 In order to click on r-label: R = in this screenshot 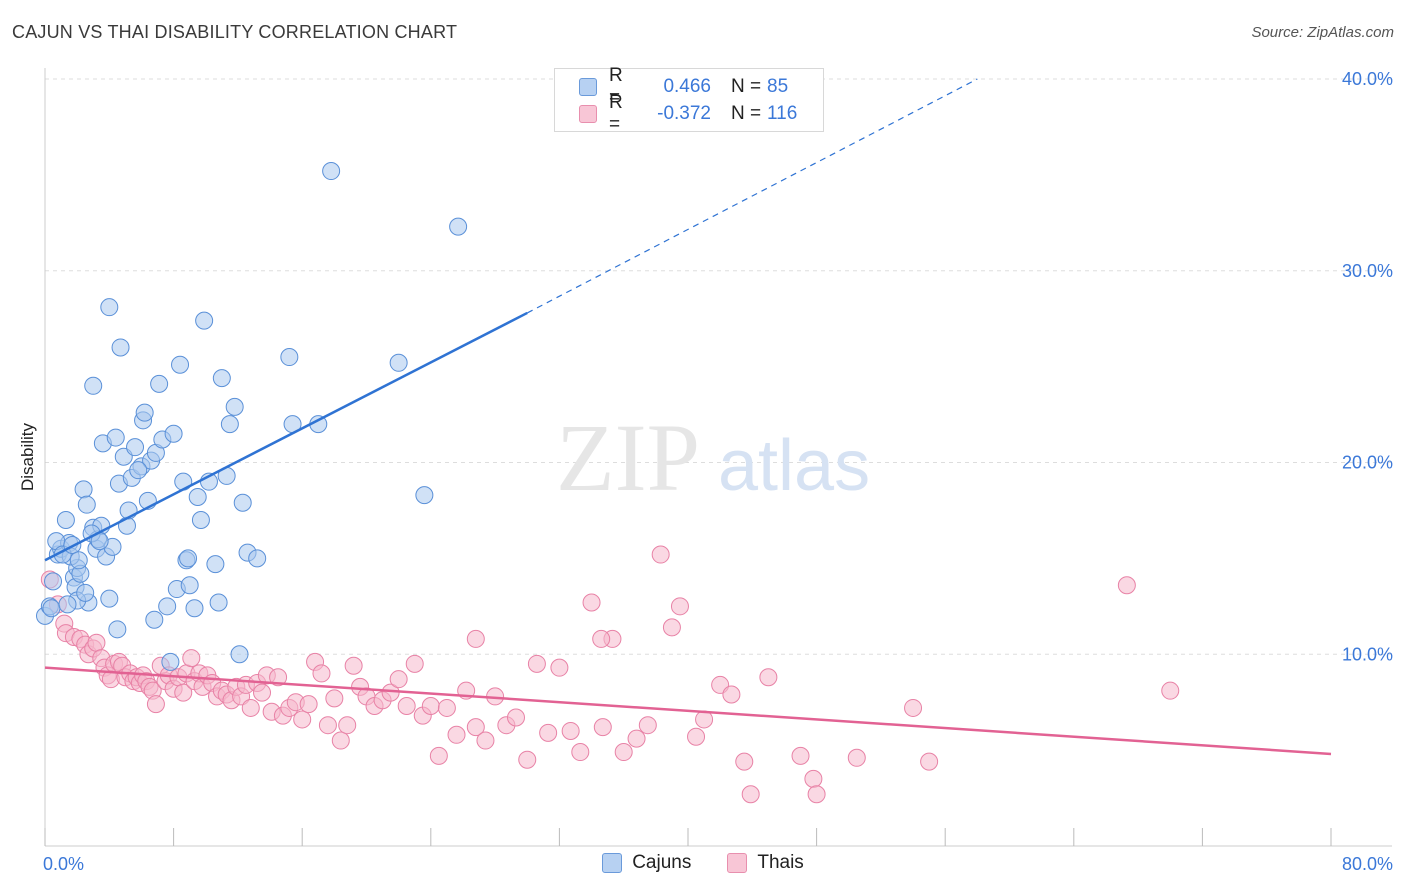, I will do `click(616, 113)`.